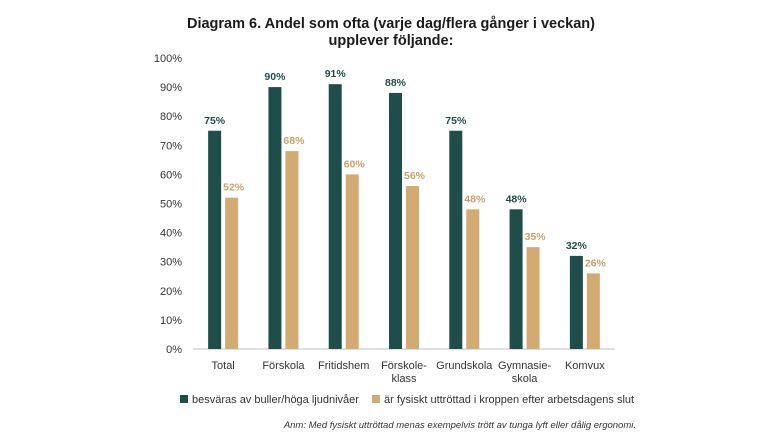  What do you see at coordinates (171, 234) in the screenshot?
I see `y-tick-label: 40%` at bounding box center [171, 234].